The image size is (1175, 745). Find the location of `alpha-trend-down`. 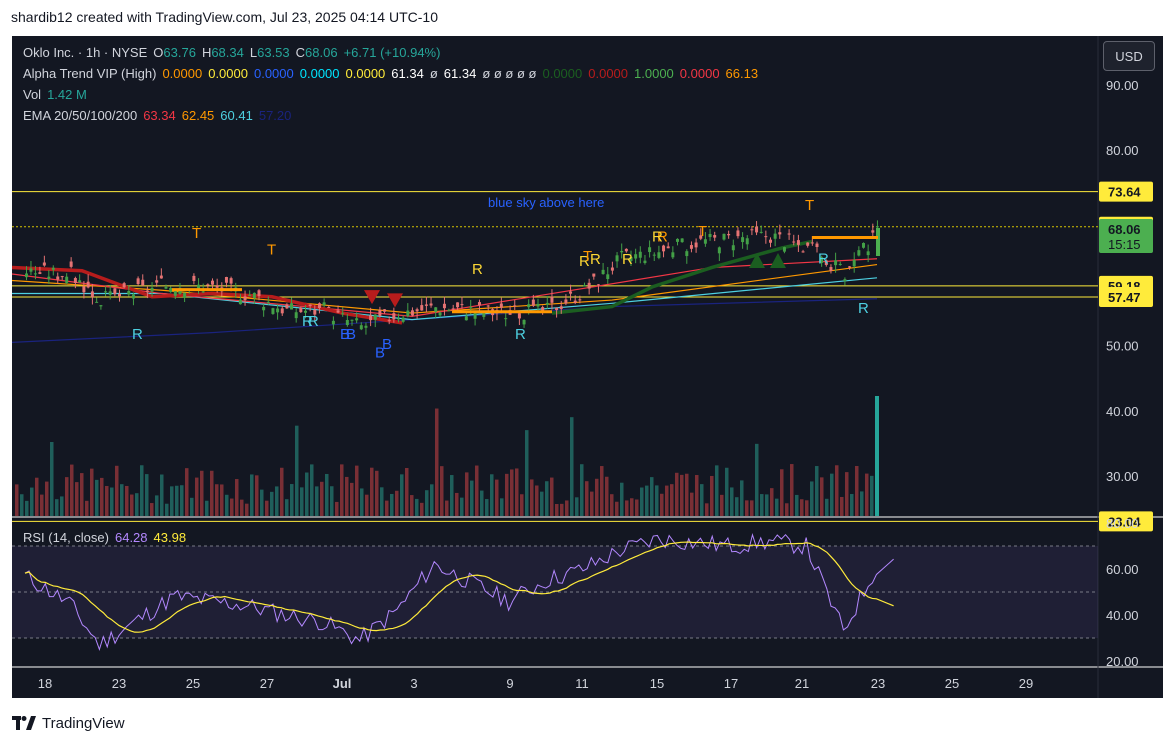

alpha-trend-down is located at coordinates (207, 295).